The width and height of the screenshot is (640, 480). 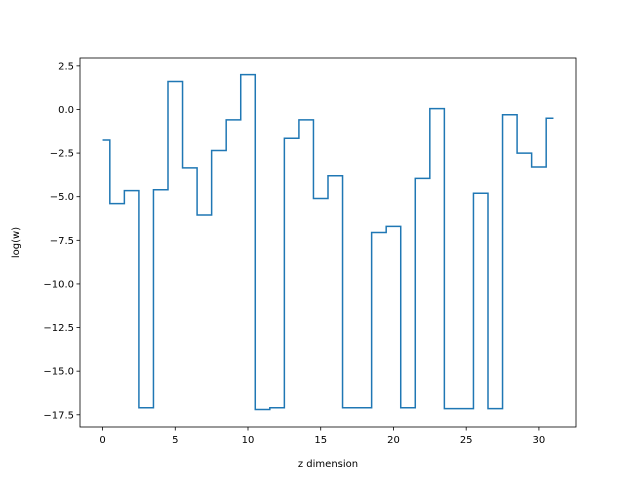 What do you see at coordinates (58, 284) in the screenshot?
I see `y-tick-label: −10.0` at bounding box center [58, 284].